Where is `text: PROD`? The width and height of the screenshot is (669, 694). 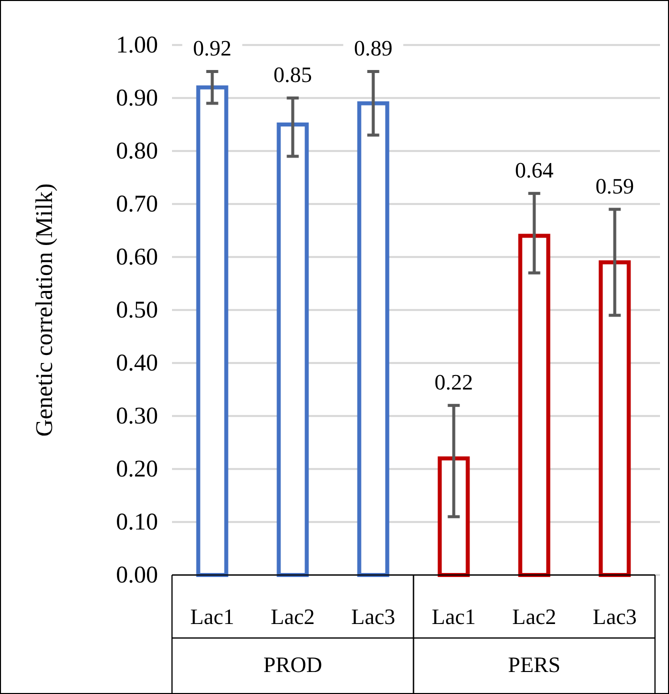
text: PROD is located at coordinates (292, 664).